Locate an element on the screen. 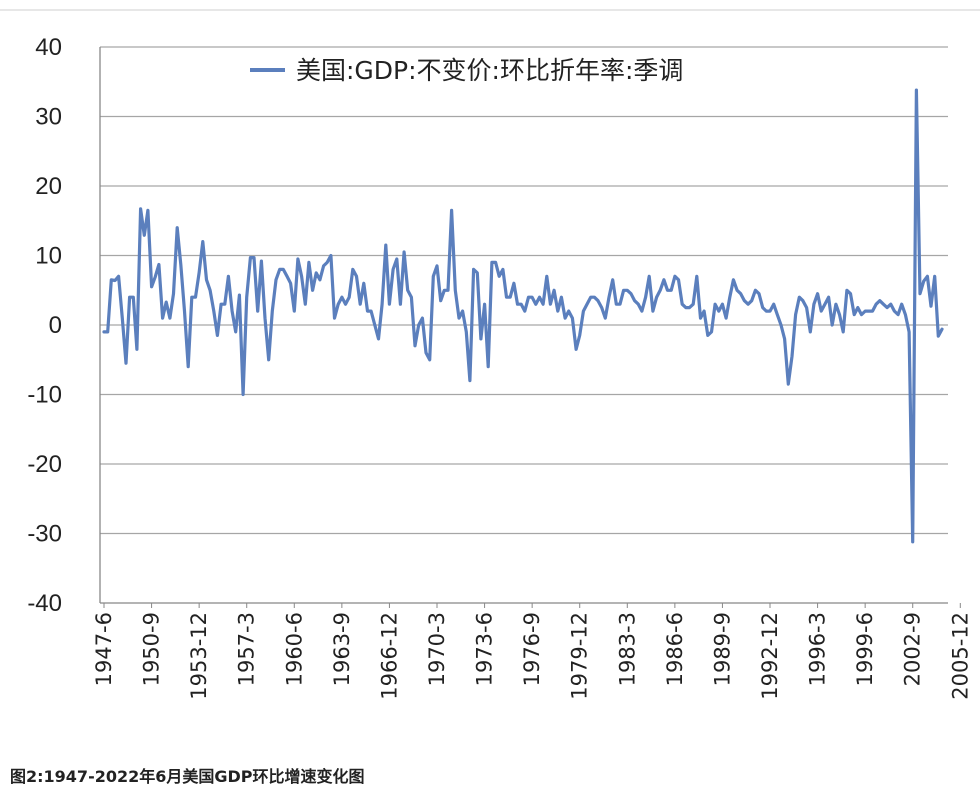  y-tick-label: 30 is located at coordinates (48, 117).